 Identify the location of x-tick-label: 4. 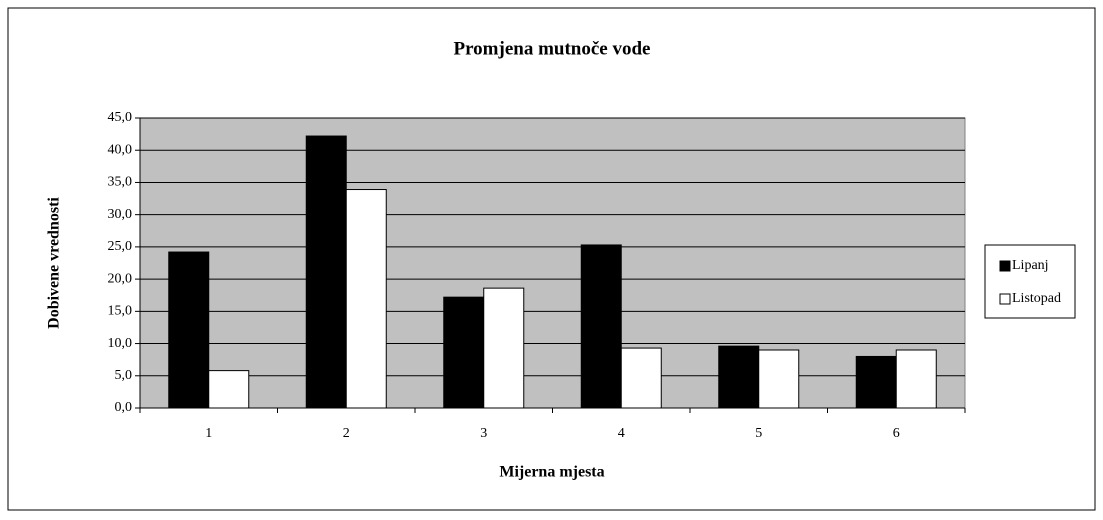
(621, 433).